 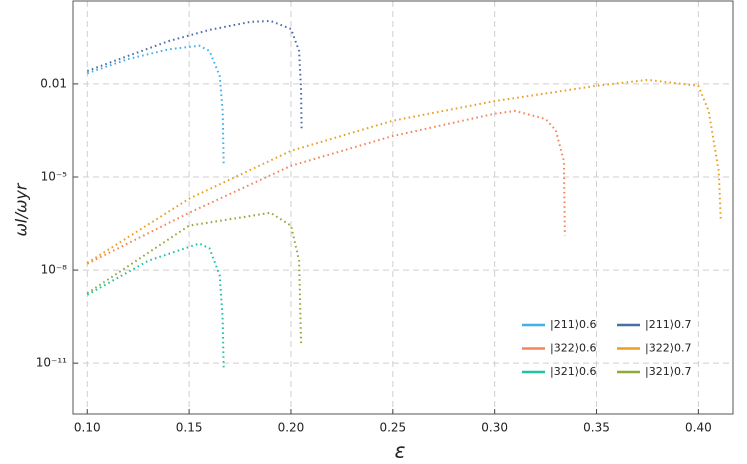 What do you see at coordinates (698, 428) in the screenshot?
I see `x-tick-label: 0.40` at bounding box center [698, 428].